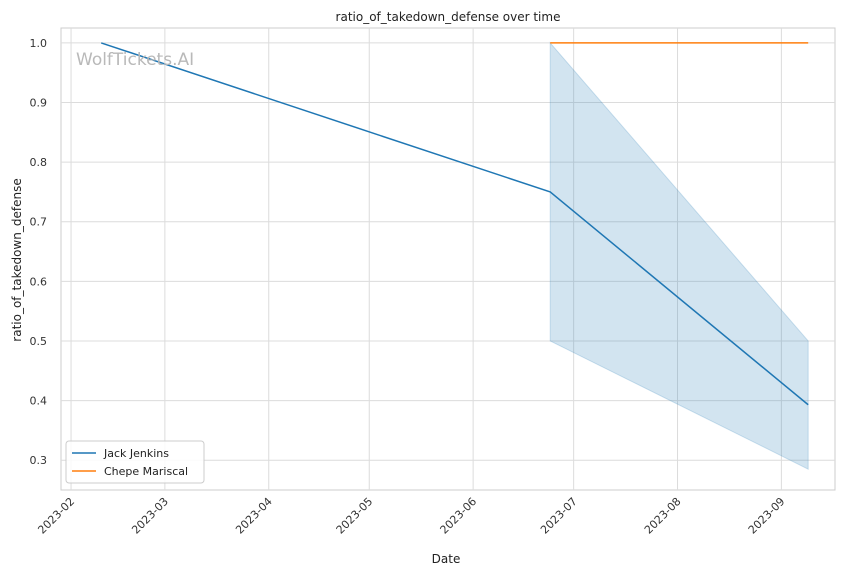 The image size is (844, 575). Describe the element at coordinates (56, 516) in the screenshot. I see `x-tick-label: 2023-02` at that location.